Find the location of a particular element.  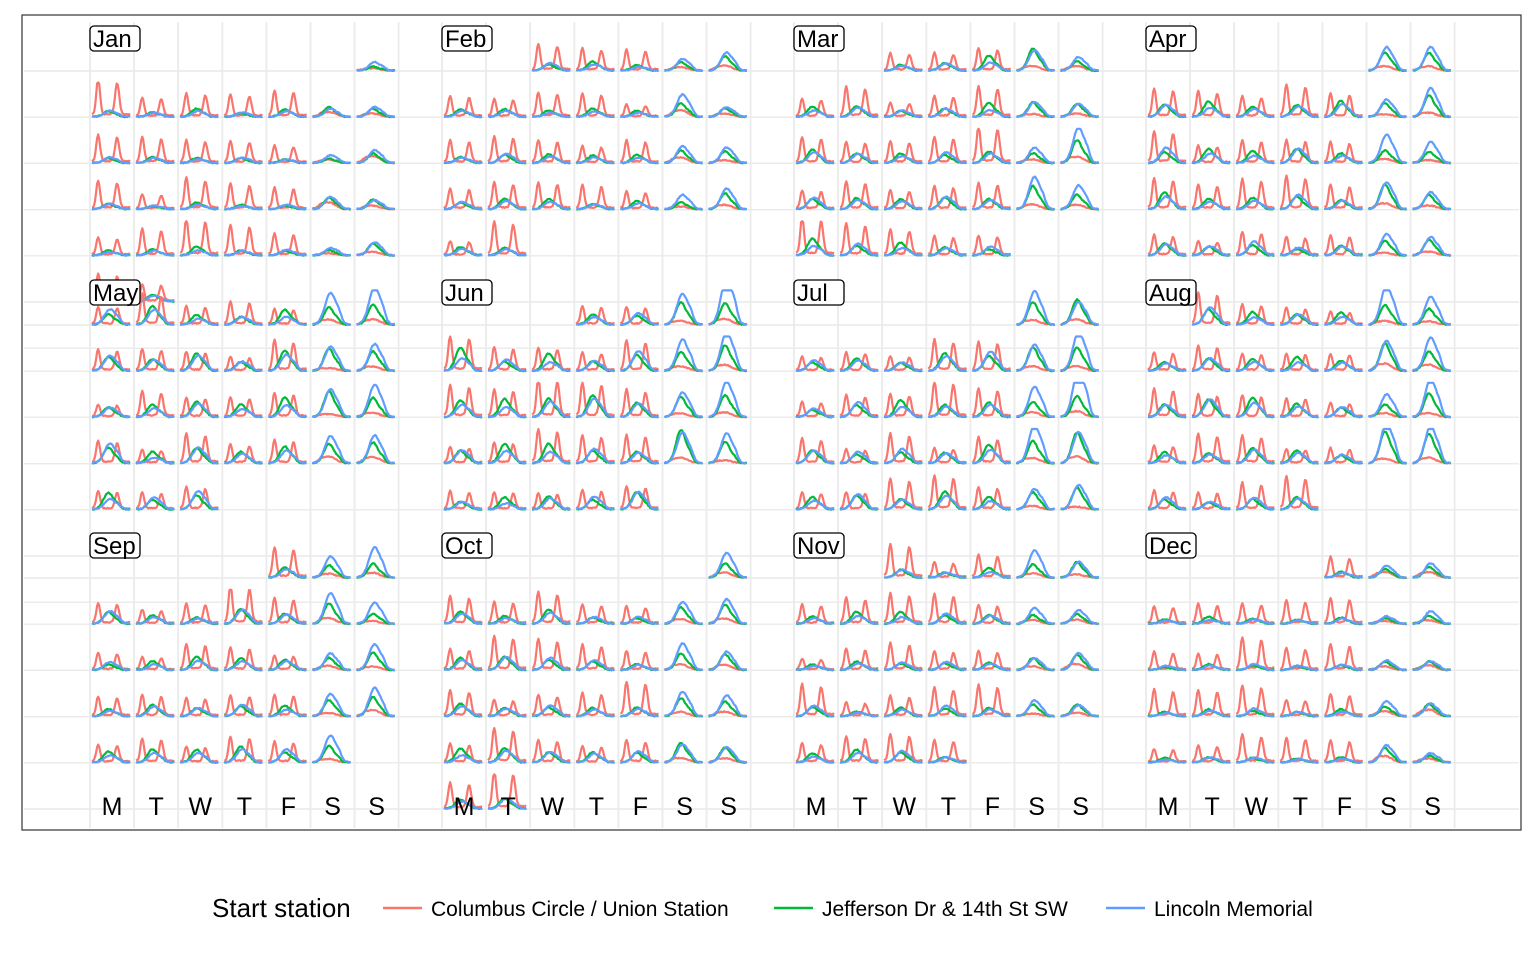

month-label-text: Apr is located at coordinates (1167, 39).